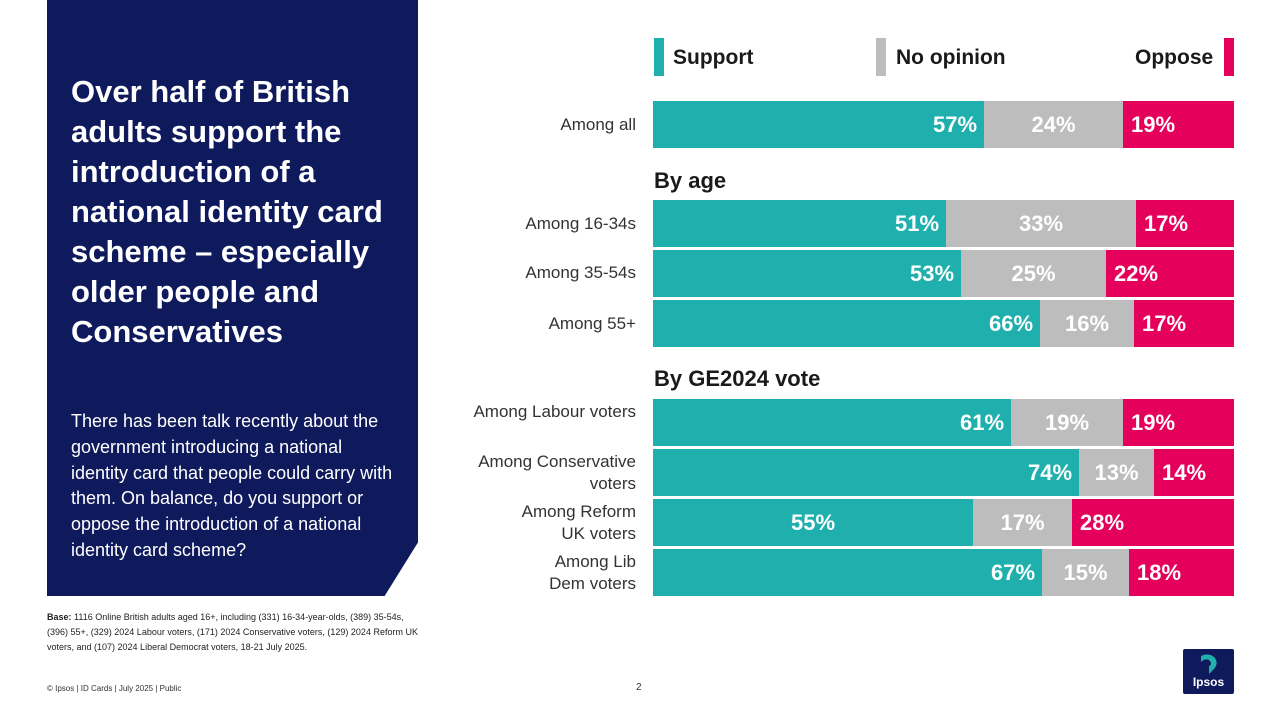  I want to click on data-label-no-opinion: 33%, so click(1041, 223).